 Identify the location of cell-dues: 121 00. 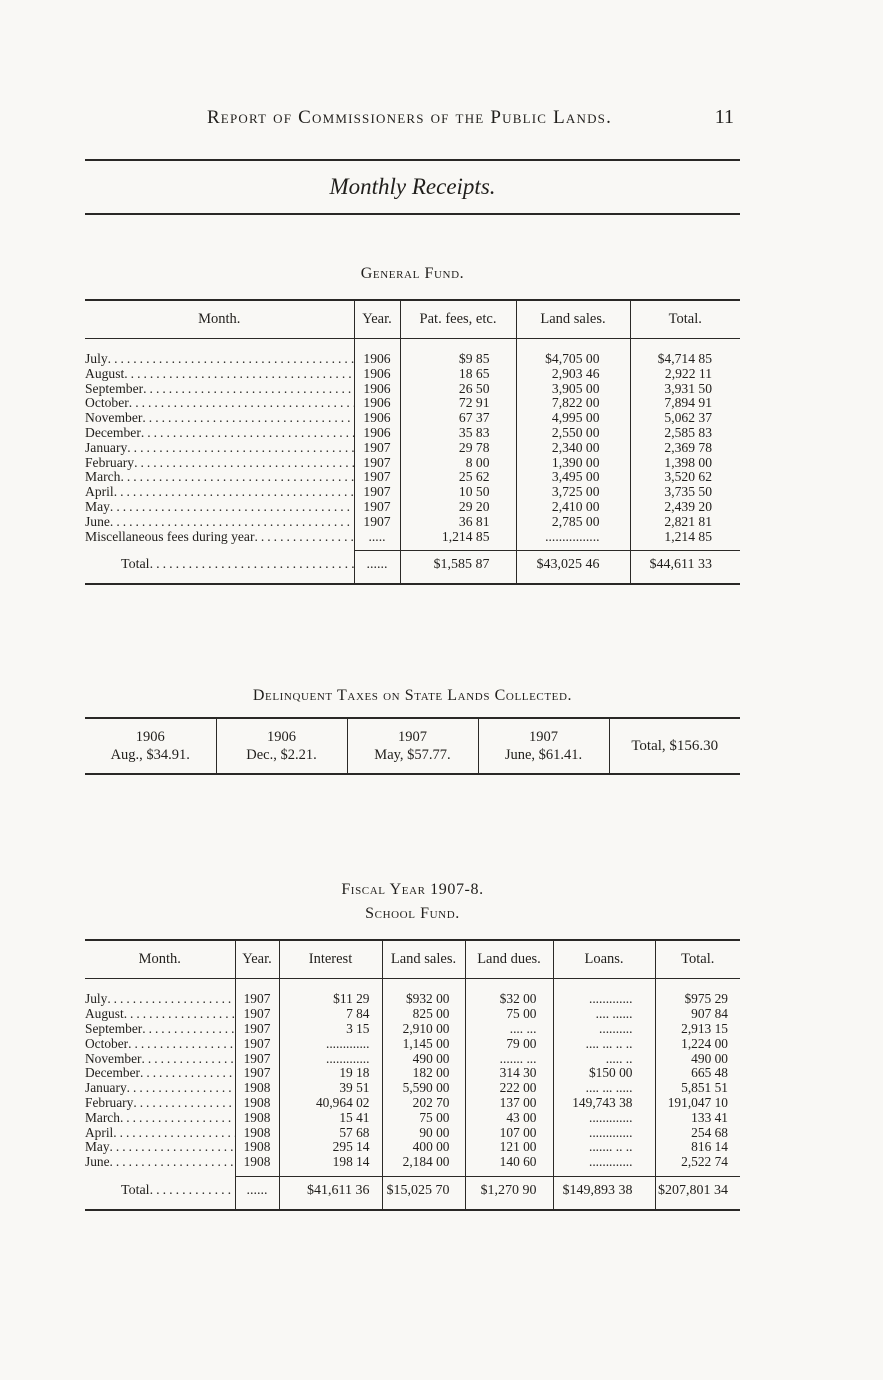
(508, 1148).